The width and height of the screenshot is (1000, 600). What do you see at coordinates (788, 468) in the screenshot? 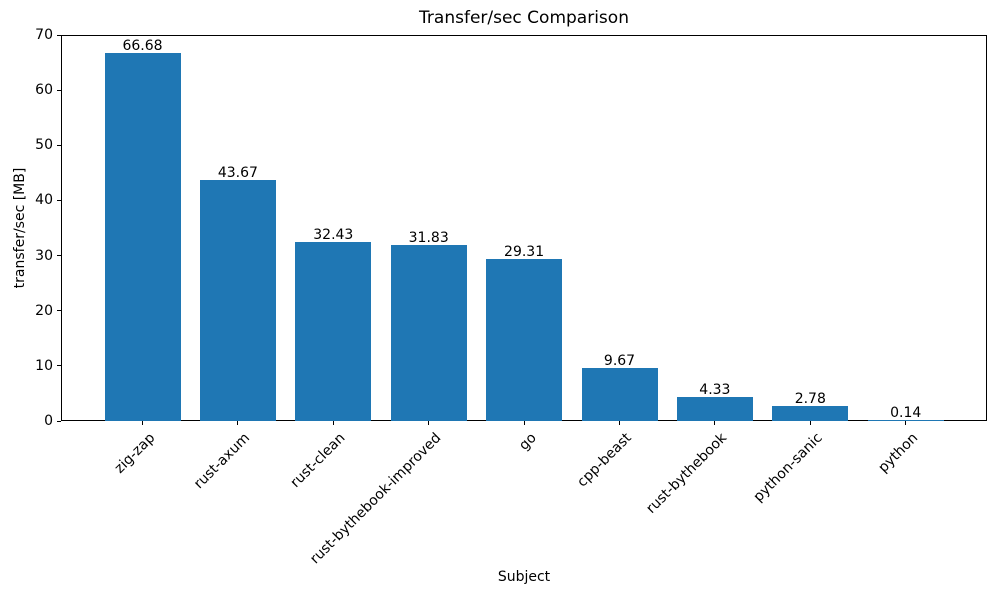
I see `x-tick-label-text: python-sanic` at bounding box center [788, 468].